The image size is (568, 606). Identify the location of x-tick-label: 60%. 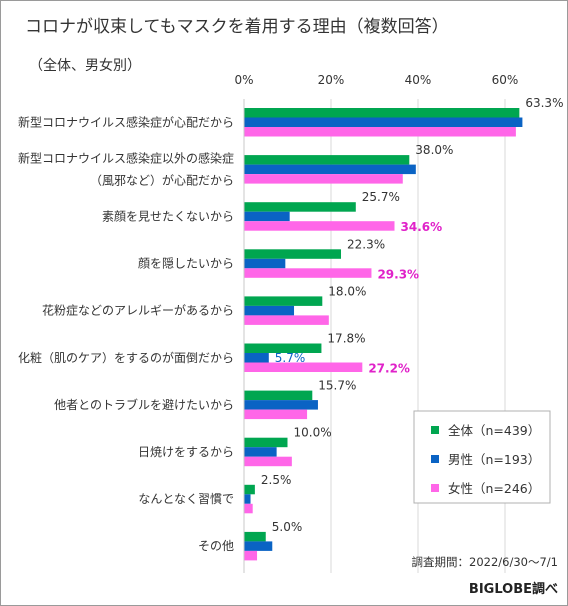
(505, 80).